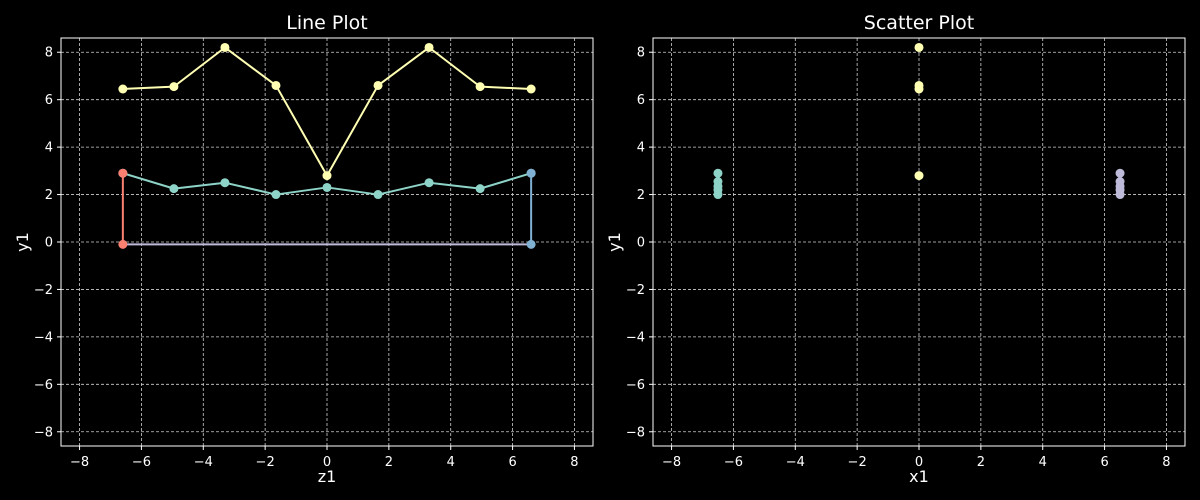 The width and height of the screenshot is (1200, 500). Describe the element at coordinates (919, 476) in the screenshot. I see `scatter-plot-xlabel: x1` at that location.